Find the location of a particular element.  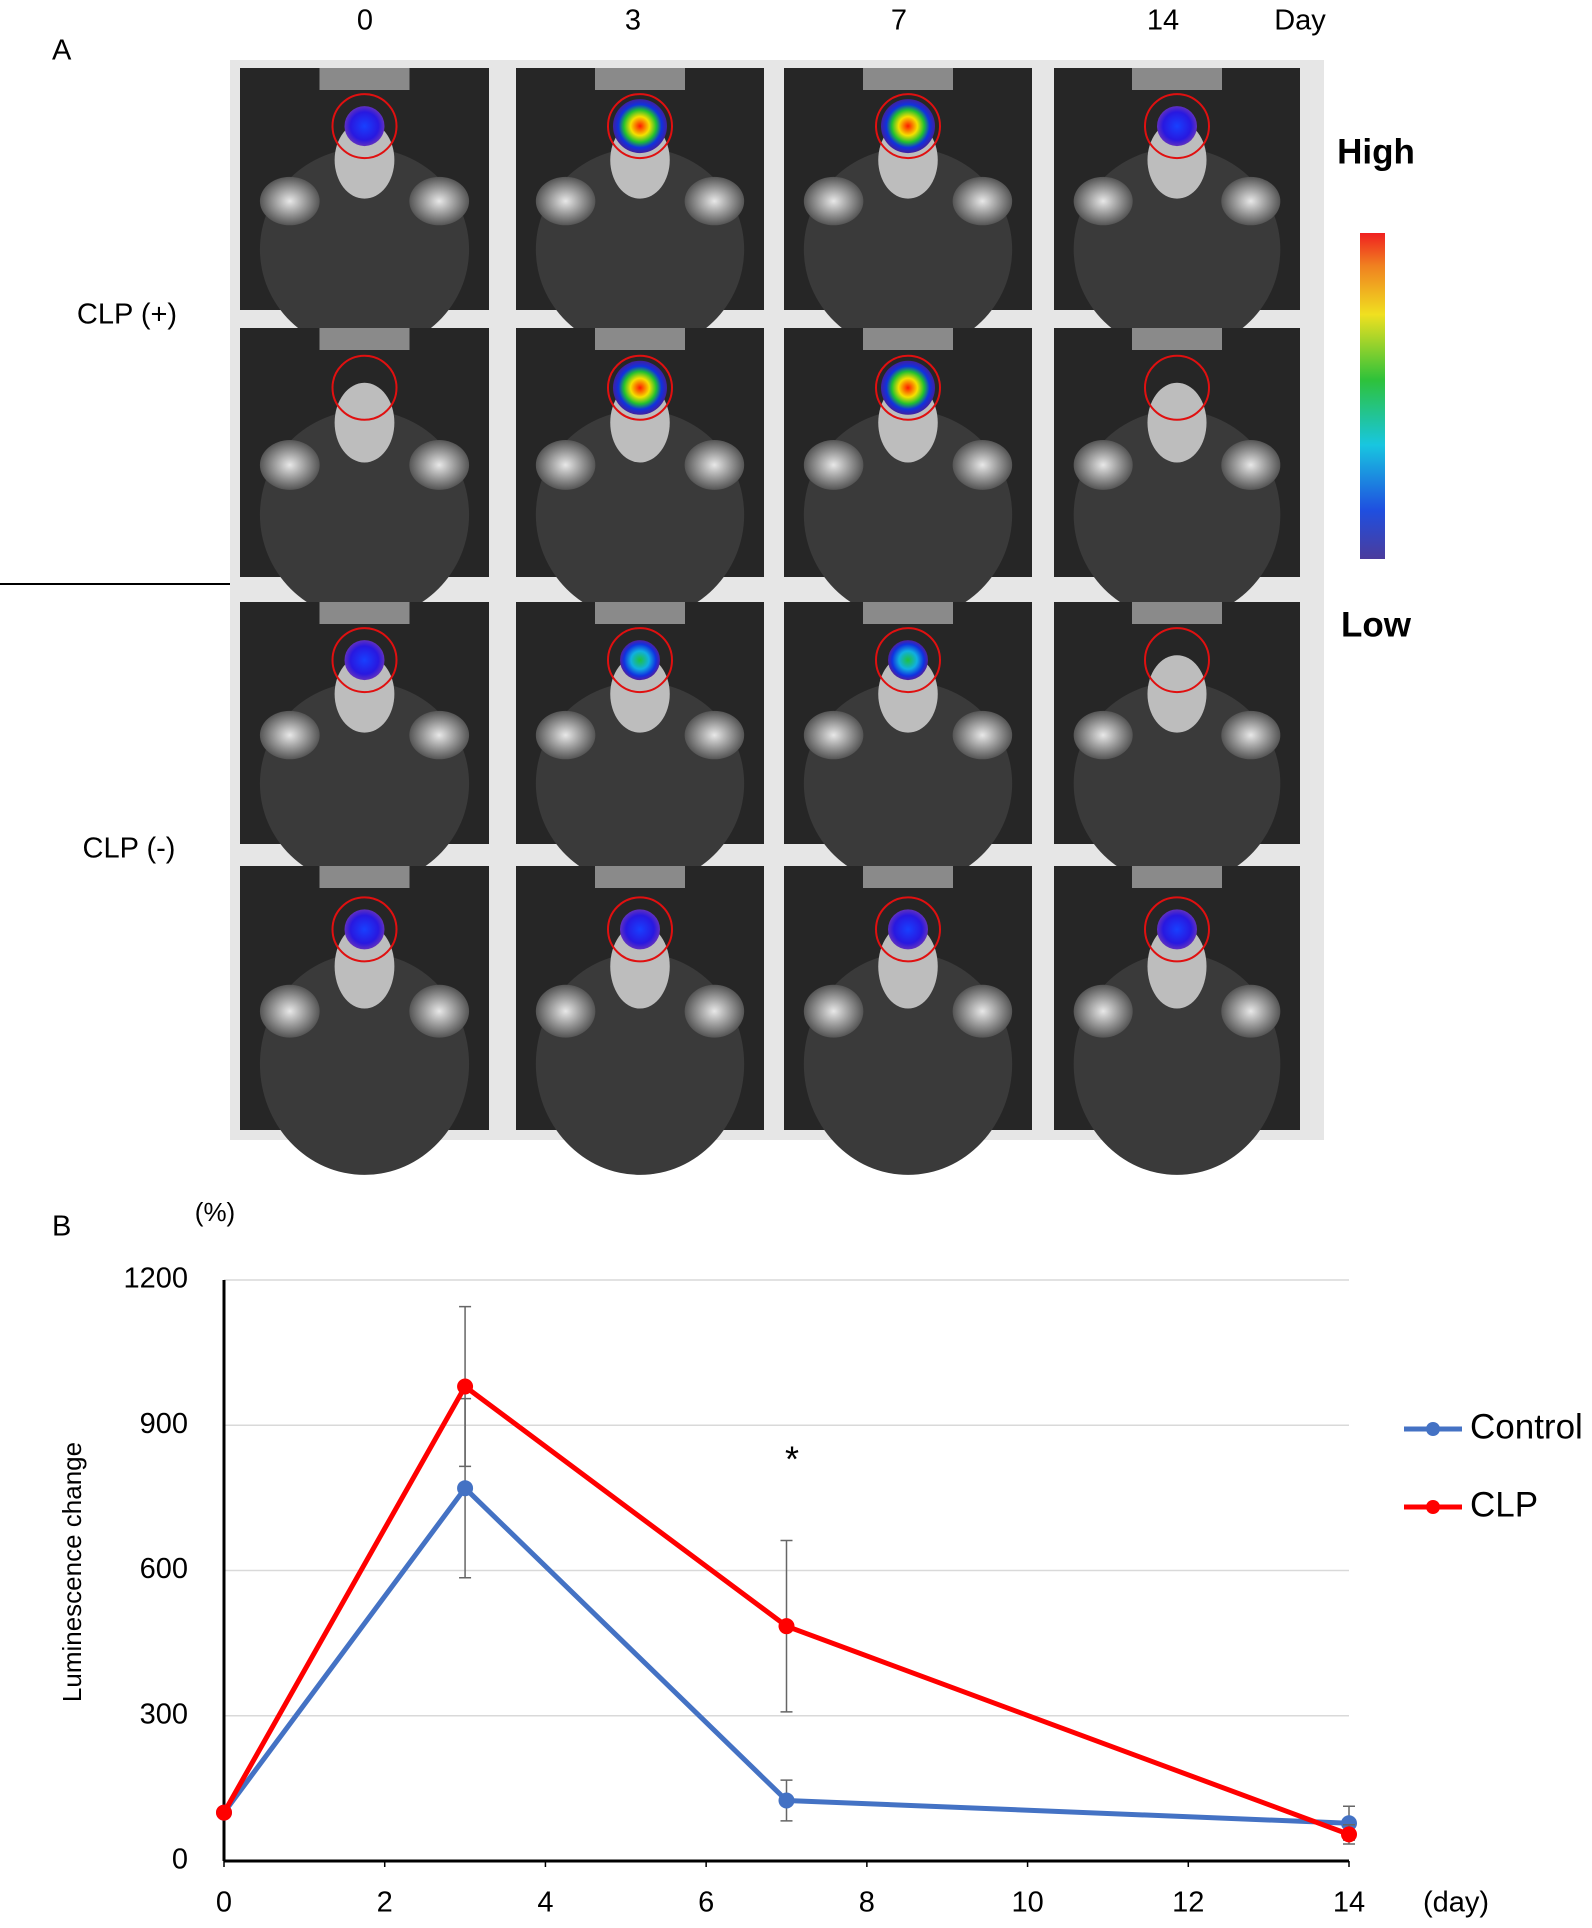

x-tick-label: 10 is located at coordinates (1027, 1903).